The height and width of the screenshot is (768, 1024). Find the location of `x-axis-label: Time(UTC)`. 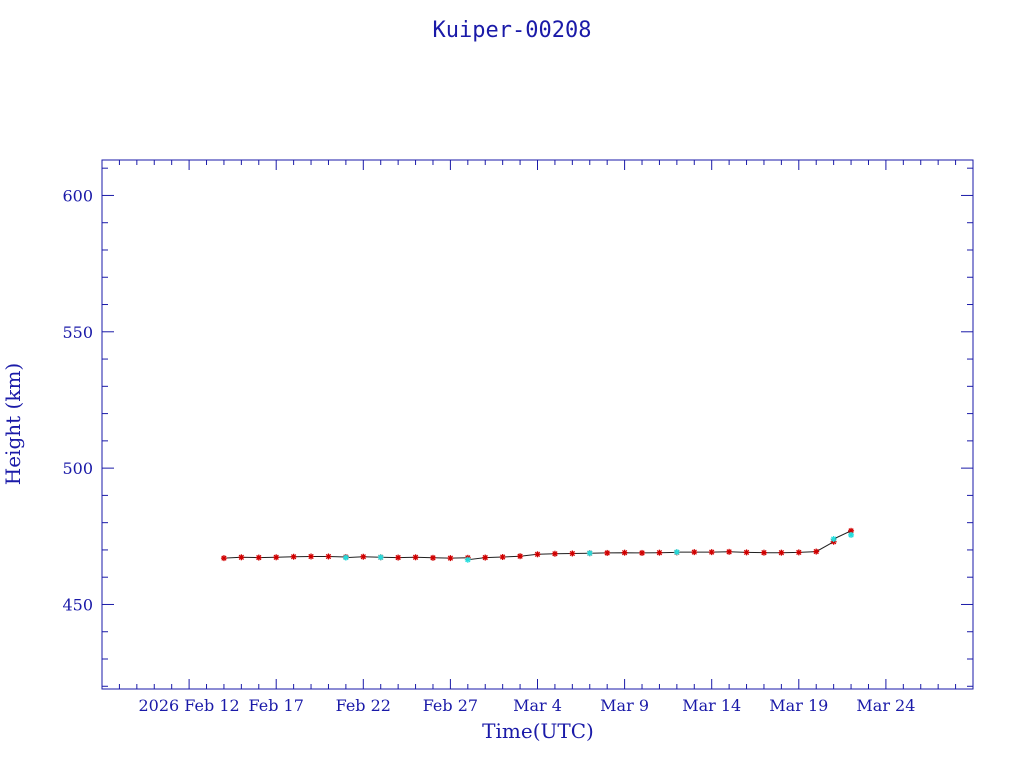

x-axis-label: Time(UTC) is located at coordinates (538, 731).